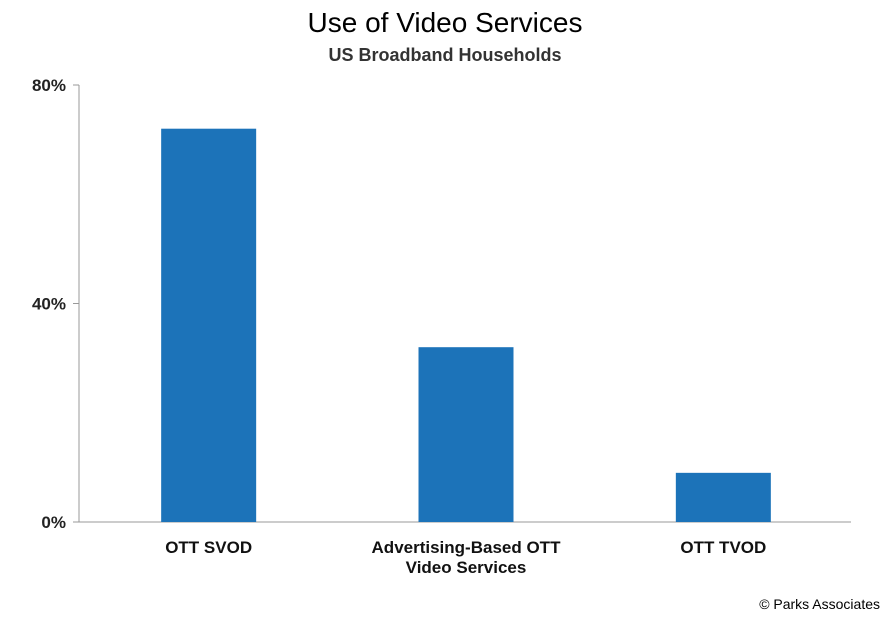 The height and width of the screenshot is (618, 890). What do you see at coordinates (53, 522) in the screenshot?
I see `y-tick-label: 0%` at bounding box center [53, 522].